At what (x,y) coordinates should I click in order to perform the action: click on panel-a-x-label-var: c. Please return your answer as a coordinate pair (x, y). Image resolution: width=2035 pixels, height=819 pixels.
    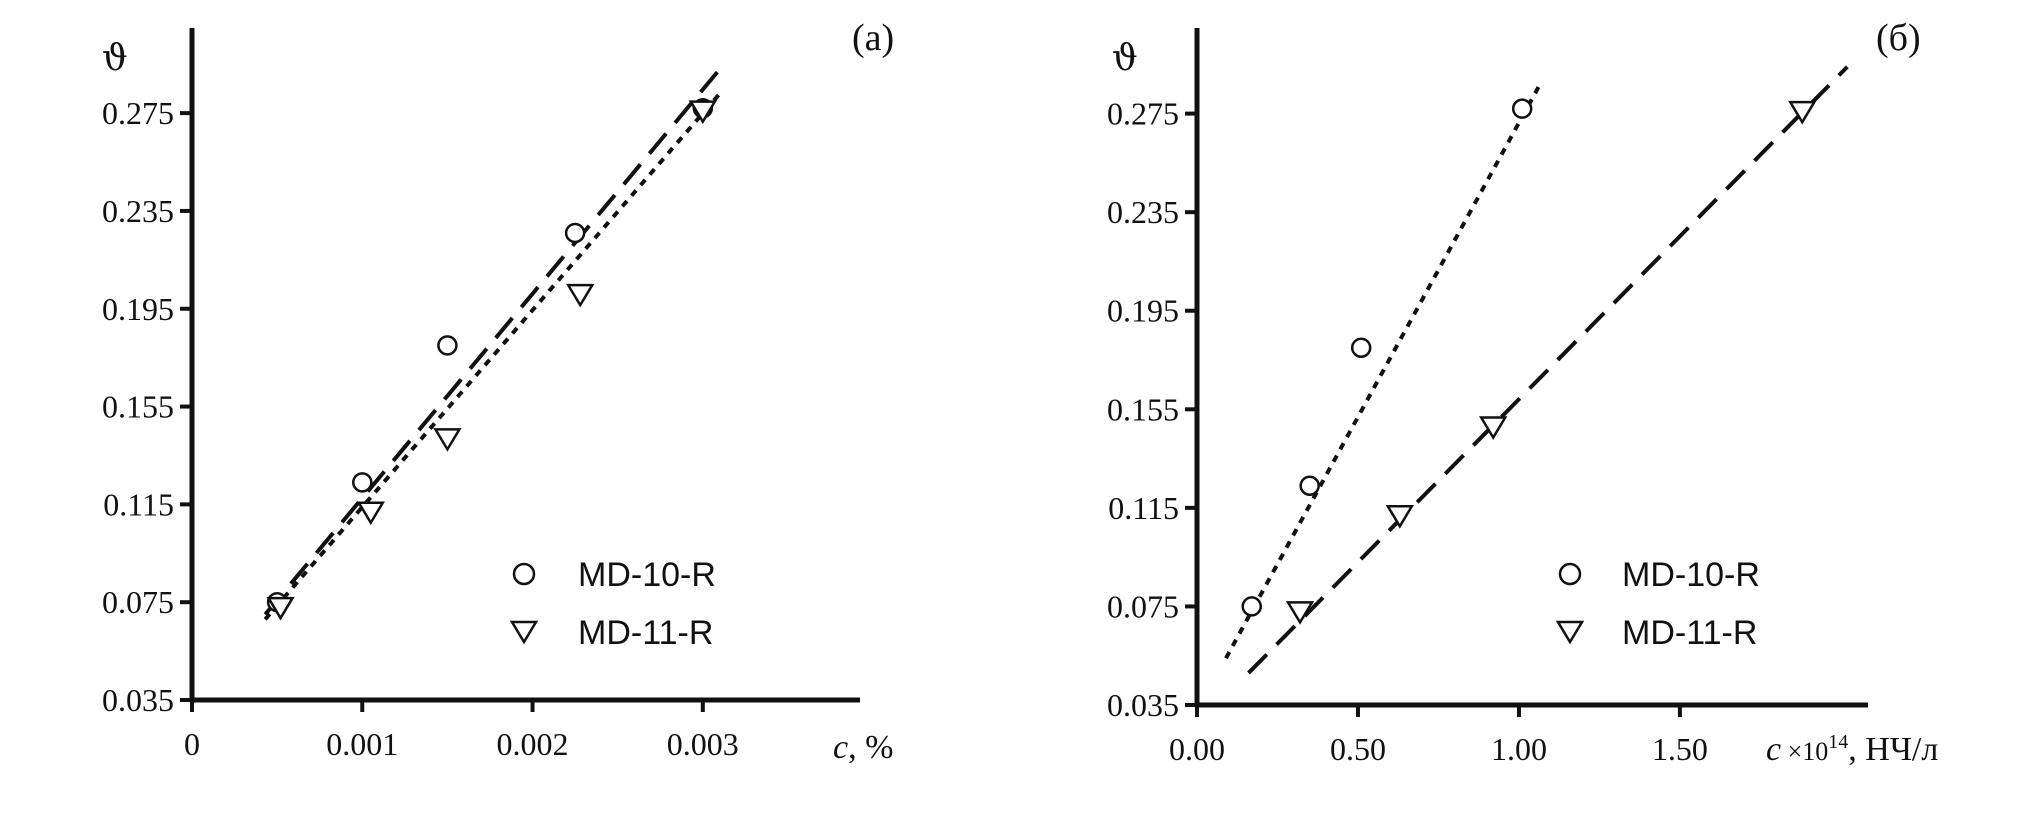
    Looking at the image, I should click on (840, 747).